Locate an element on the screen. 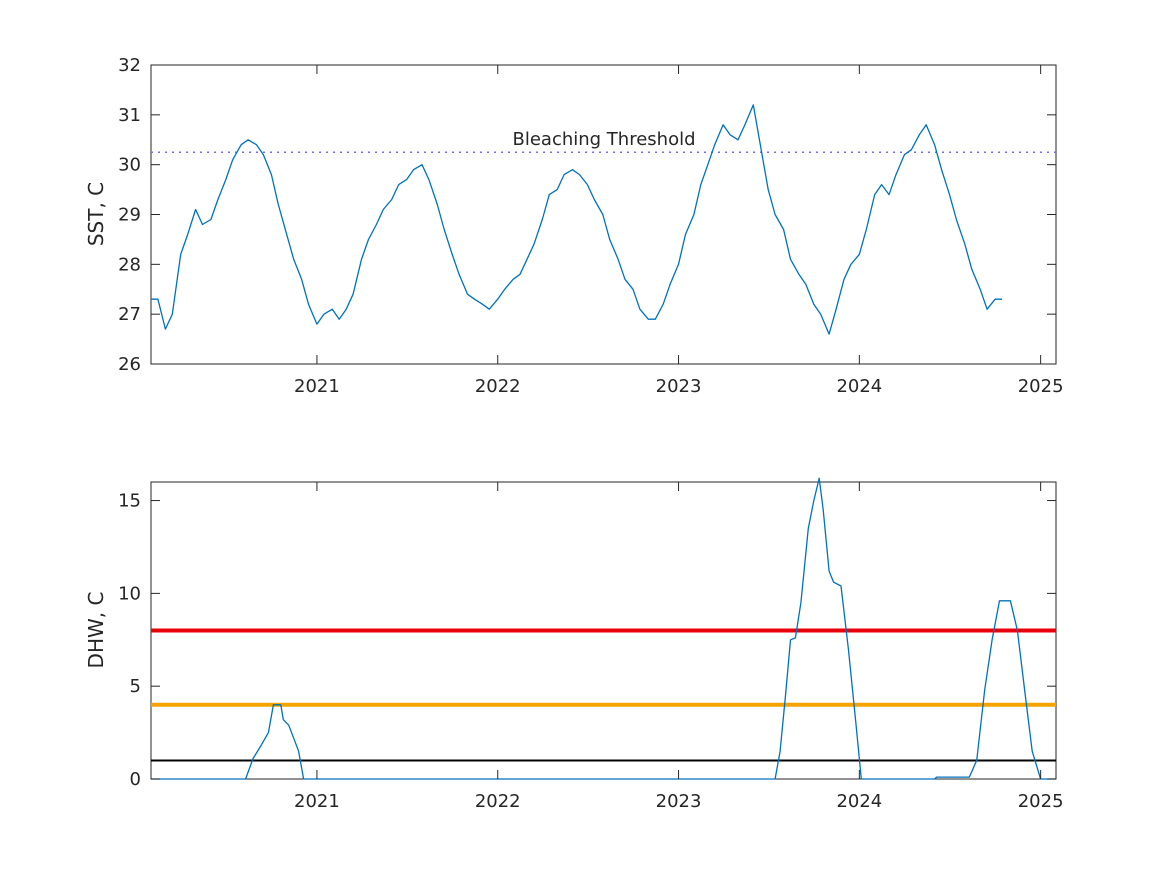 The image size is (1167, 875). sst-x-tick-label: 2023 is located at coordinates (679, 386).